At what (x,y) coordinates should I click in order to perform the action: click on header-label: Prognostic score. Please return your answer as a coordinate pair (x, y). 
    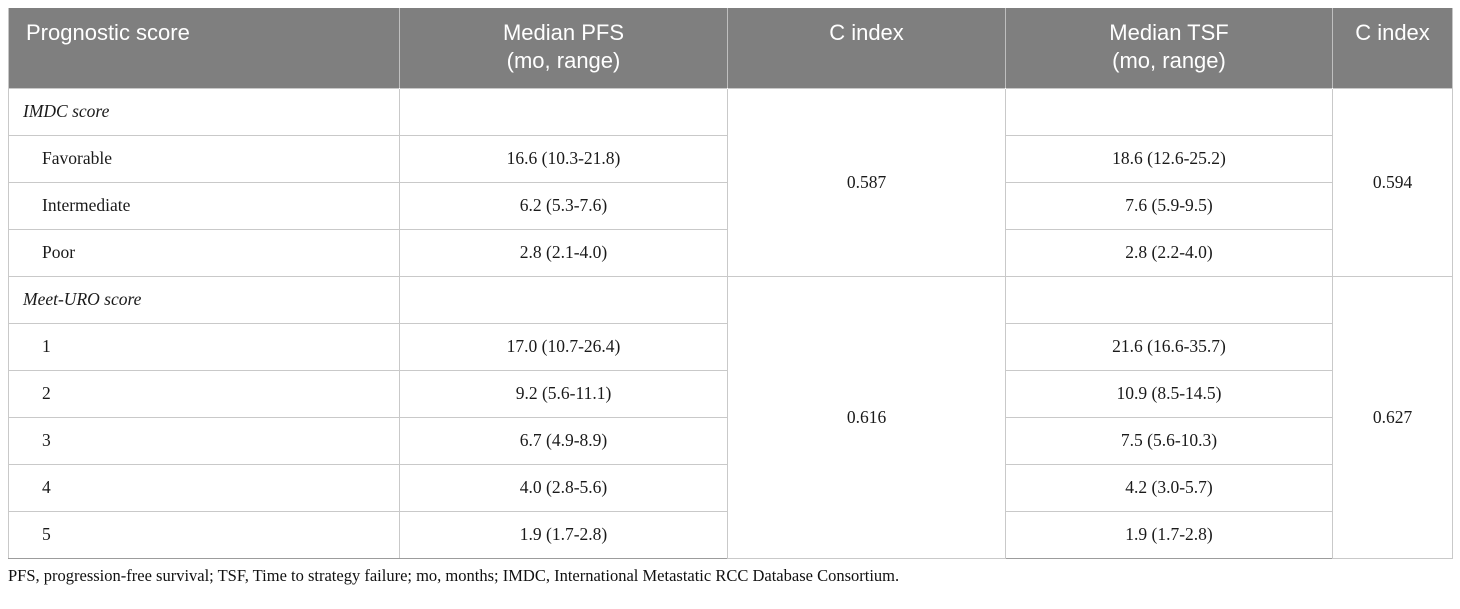
    Looking at the image, I should click on (108, 32).